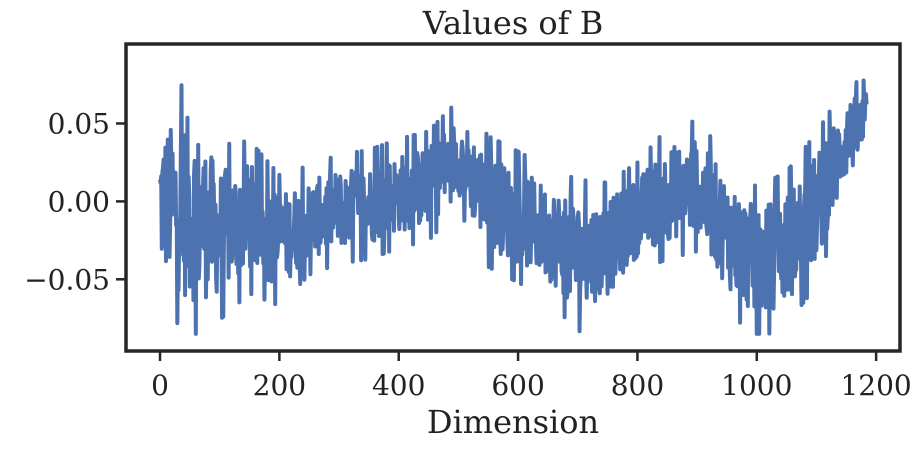 The image size is (922, 451). Describe the element at coordinates (160, 385) in the screenshot. I see `x-tick-label: 0` at that location.